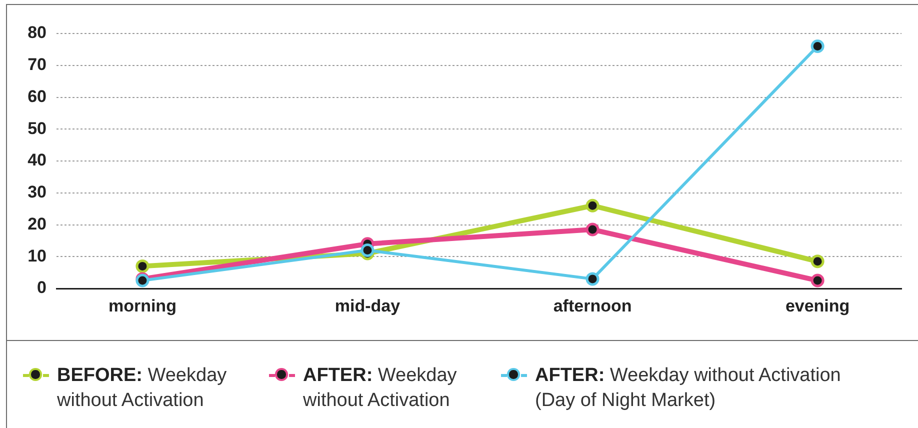  Describe the element at coordinates (37, 224) in the screenshot. I see `y-tick-label: 20` at that location.